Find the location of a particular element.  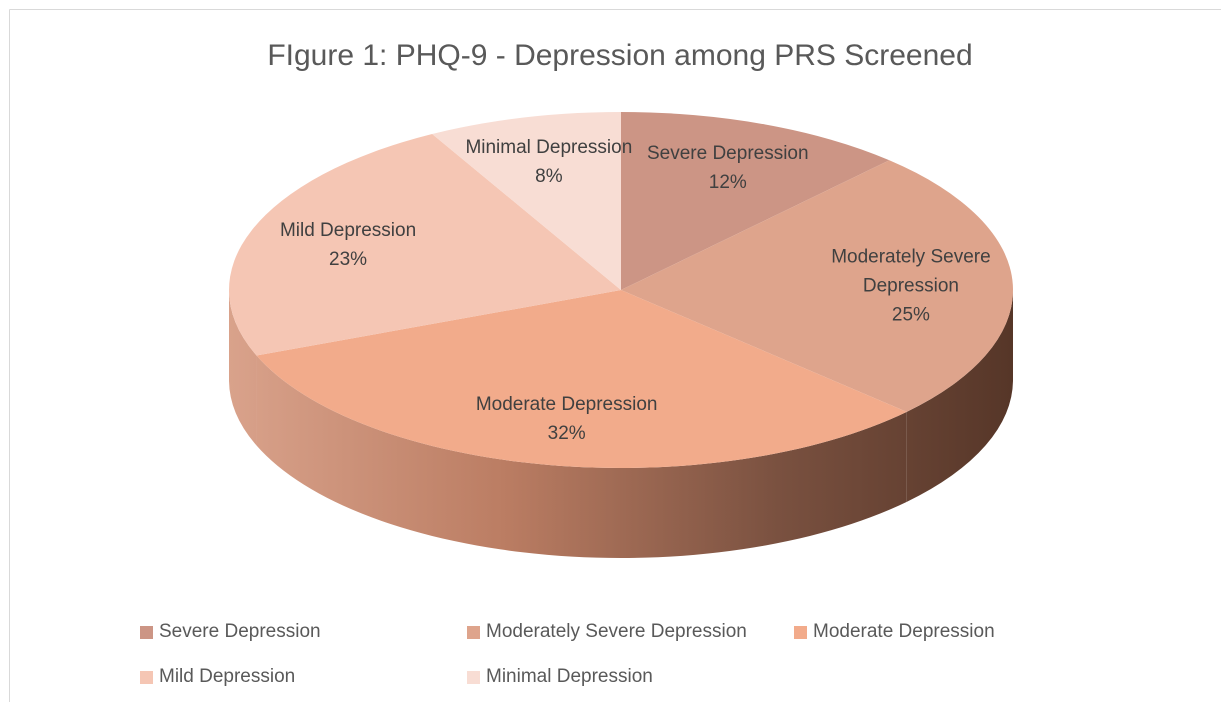

legend-label: Moderate Depression is located at coordinates (904, 631).